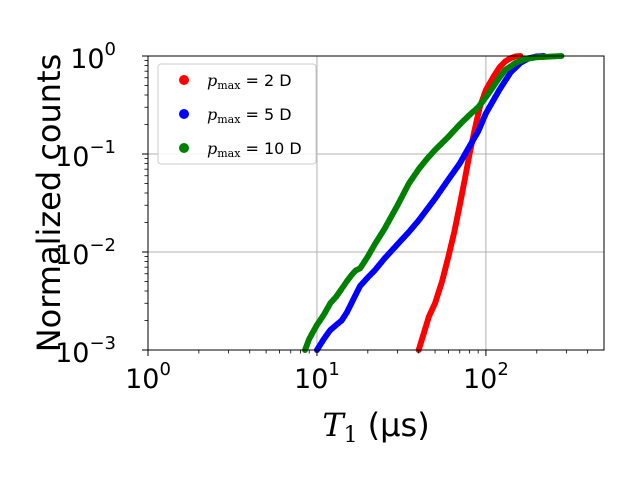  I want to click on legend-label: pmax = 5 D, so click(249, 115).